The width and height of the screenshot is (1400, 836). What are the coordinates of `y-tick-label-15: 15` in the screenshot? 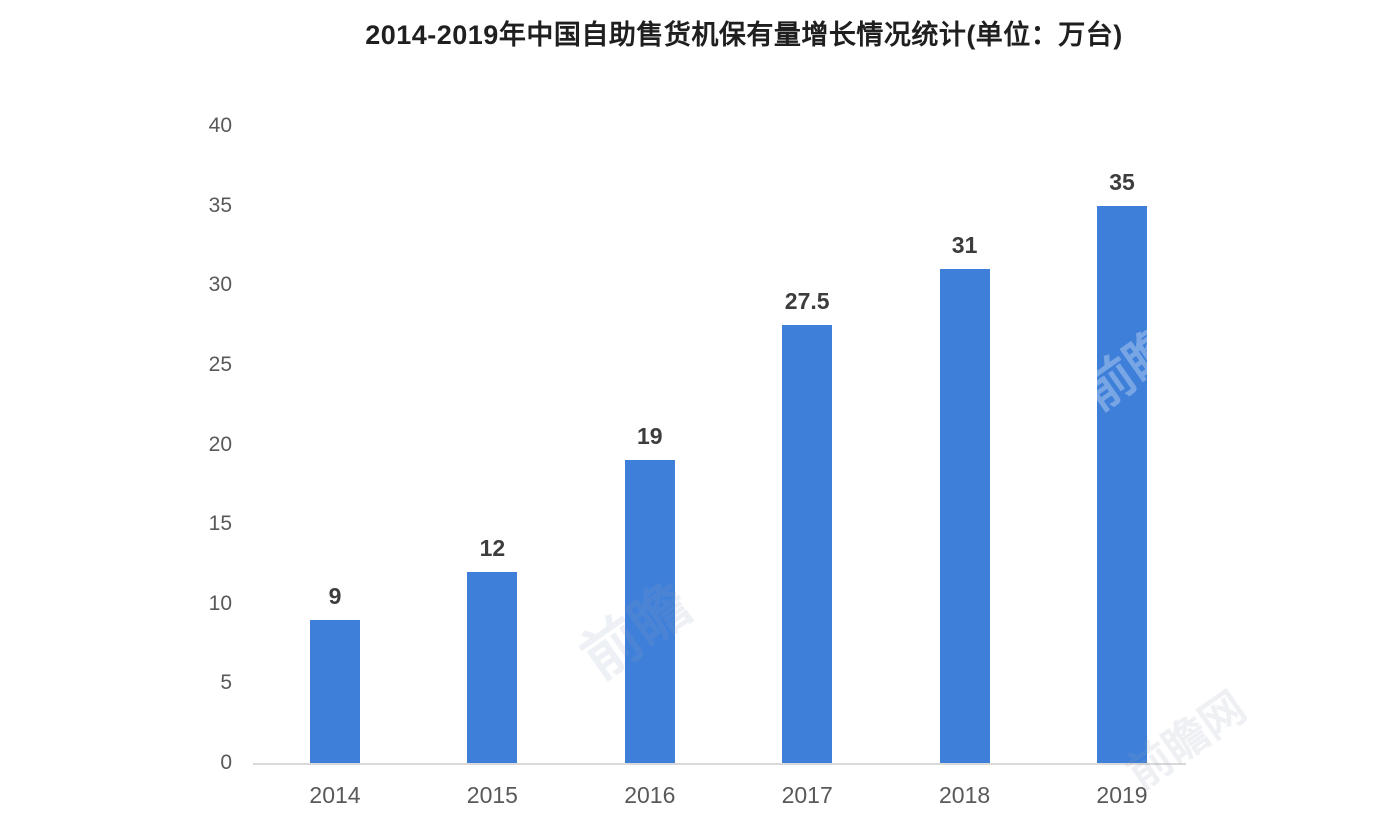 It's located at (220, 524).